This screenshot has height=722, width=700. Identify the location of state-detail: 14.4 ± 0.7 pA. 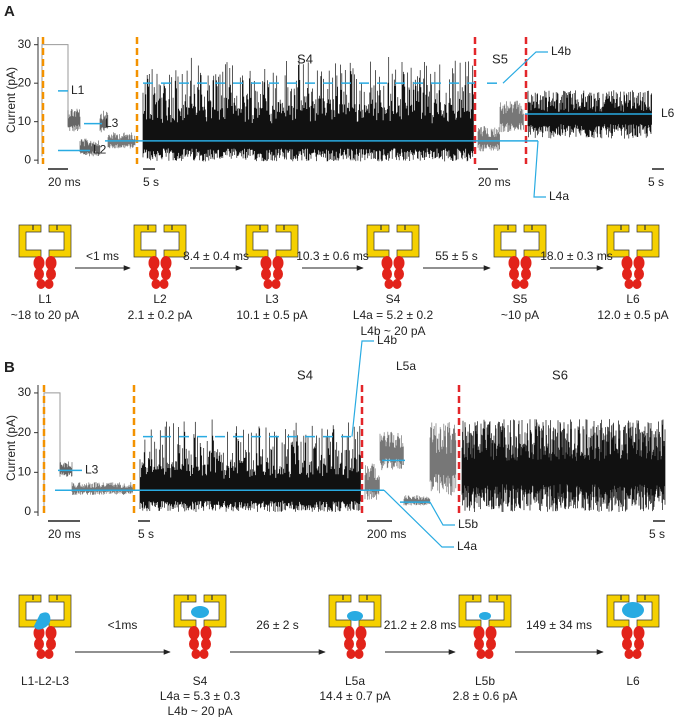
(354, 696).